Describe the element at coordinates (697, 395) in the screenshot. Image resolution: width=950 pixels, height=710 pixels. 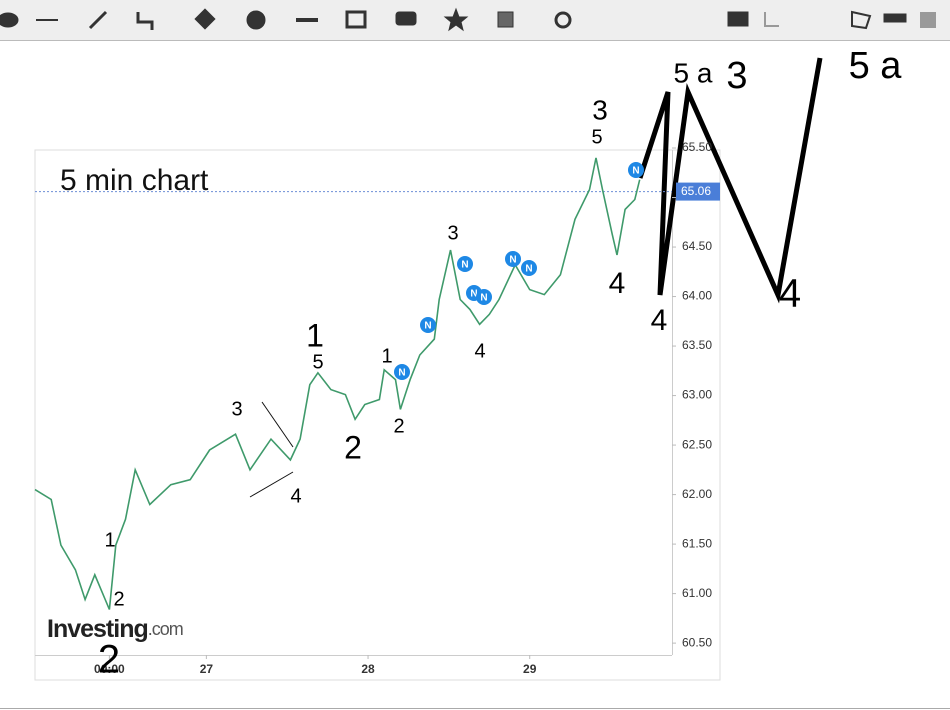
I see `y-tick-label: 63.00` at that location.